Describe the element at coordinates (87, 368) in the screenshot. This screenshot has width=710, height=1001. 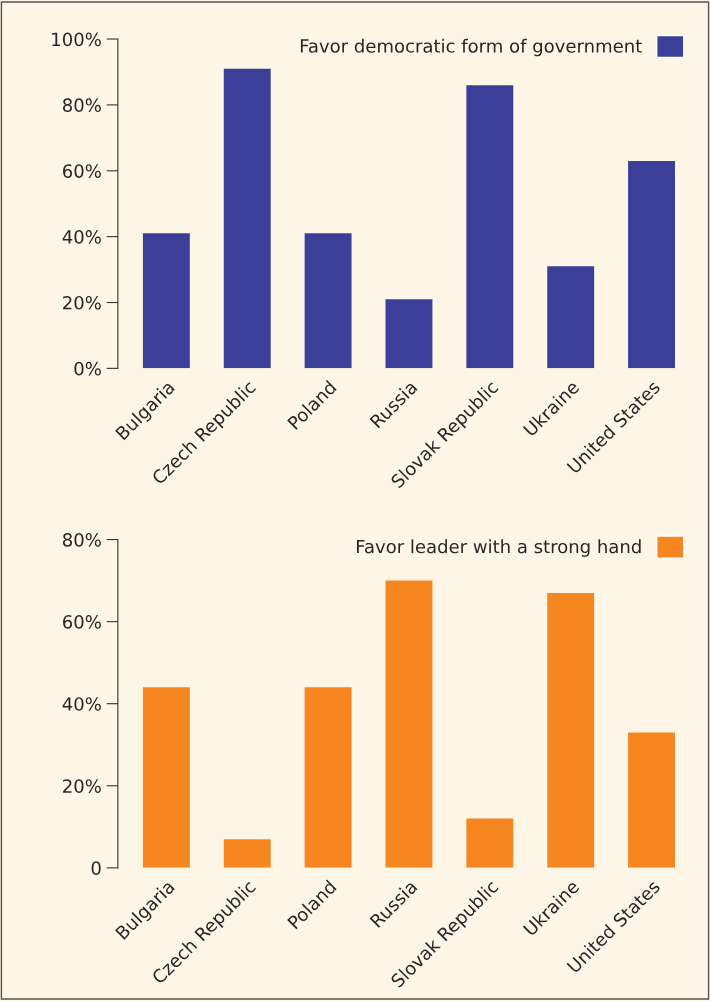
I see `y-tick-label: 0%` at that location.